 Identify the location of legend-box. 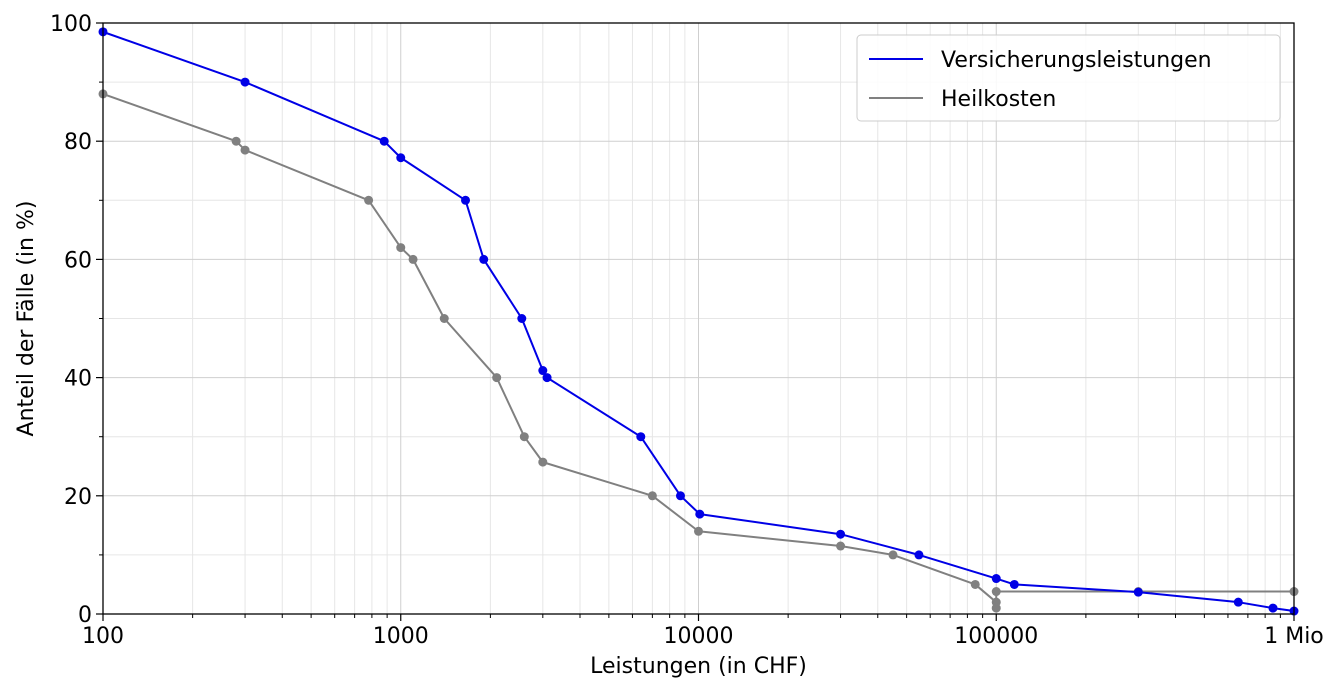
(1068, 78).